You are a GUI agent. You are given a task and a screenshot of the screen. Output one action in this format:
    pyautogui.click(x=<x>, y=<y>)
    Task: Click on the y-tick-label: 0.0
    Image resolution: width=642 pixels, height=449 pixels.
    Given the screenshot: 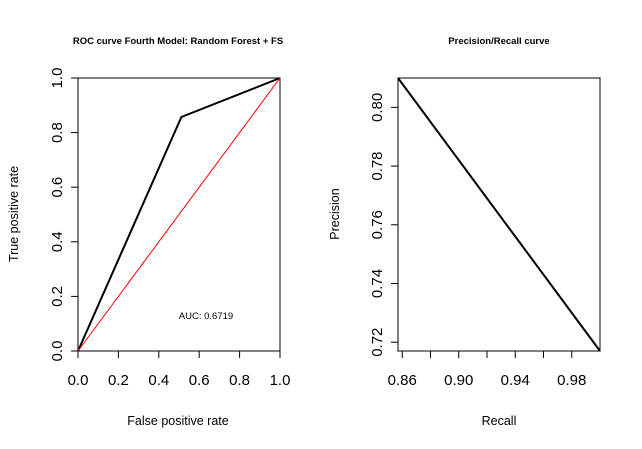 What is the action you would take?
    pyautogui.click(x=57, y=351)
    